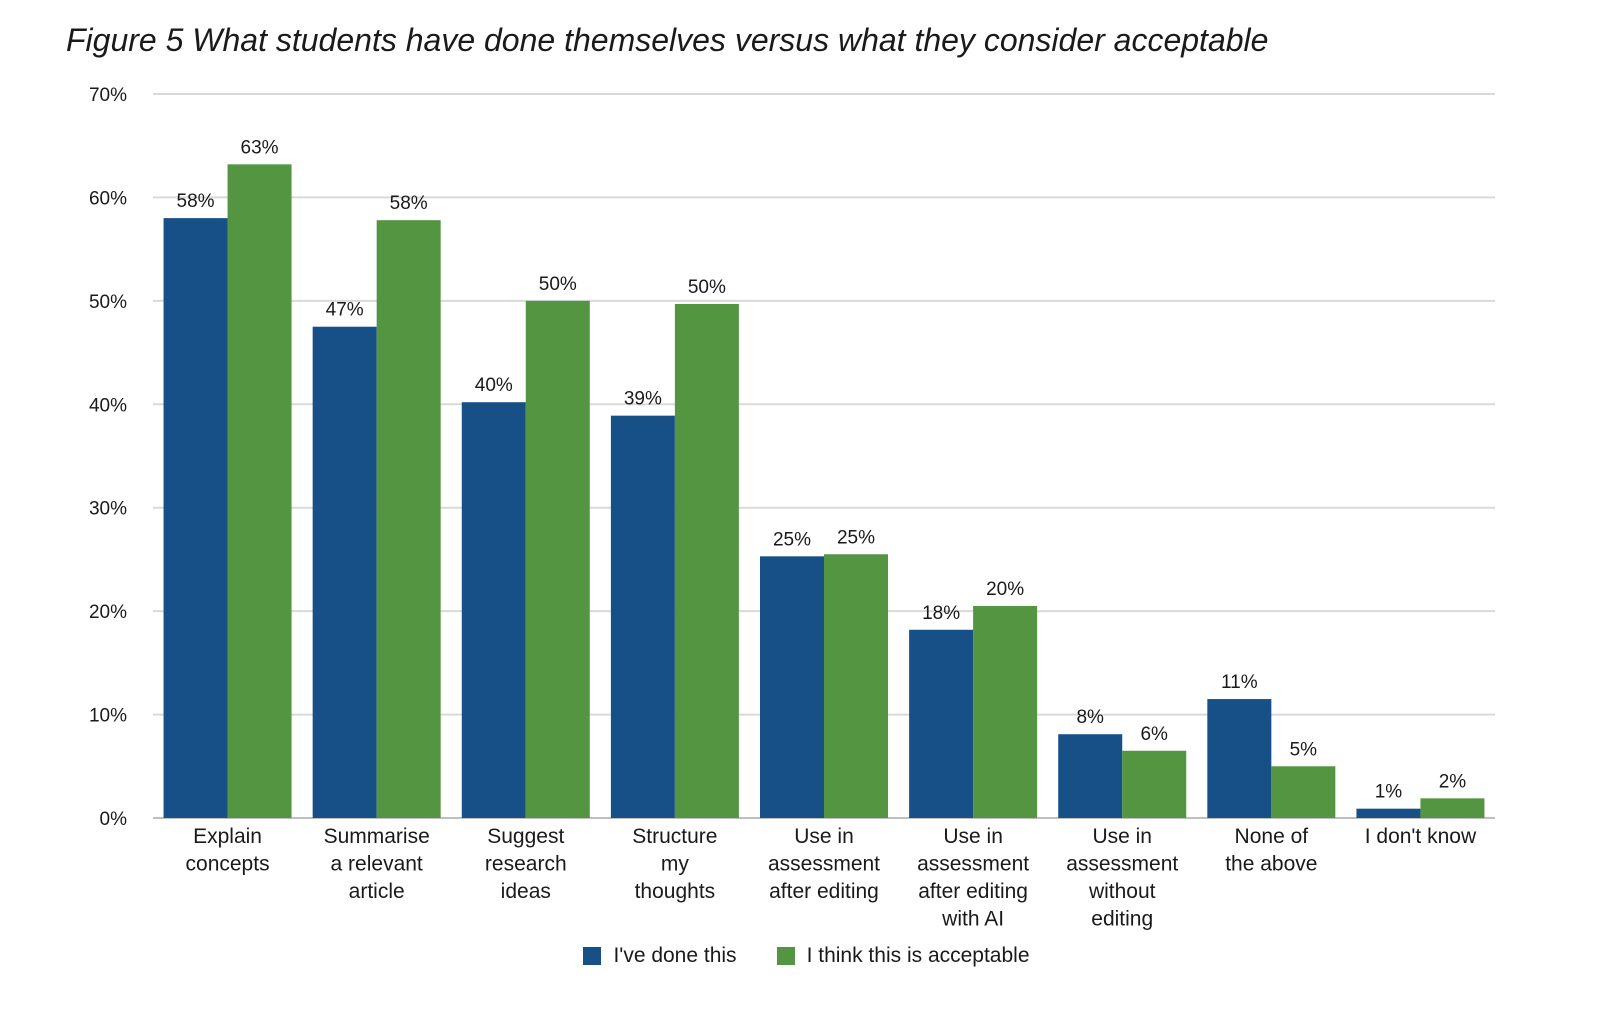  I want to click on data-label: 8%, so click(1090, 717).